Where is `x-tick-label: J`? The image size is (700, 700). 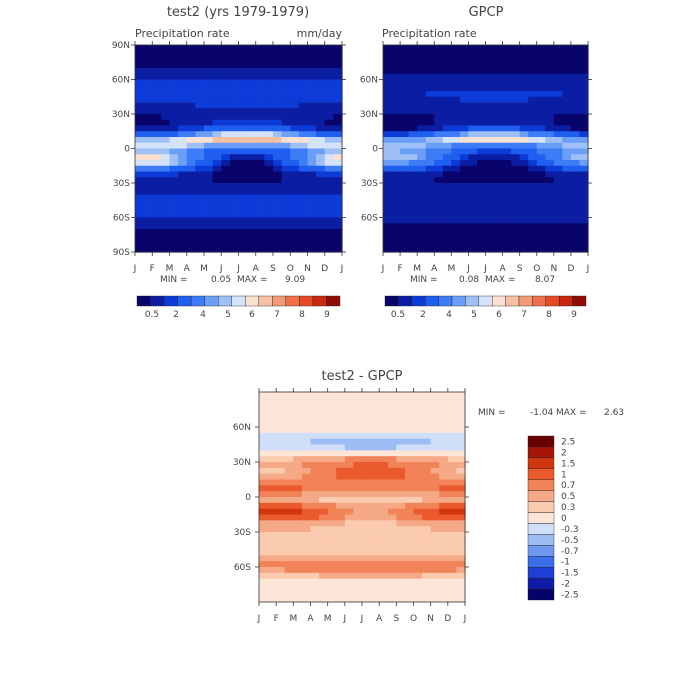 x-tick-label: J is located at coordinates (259, 619).